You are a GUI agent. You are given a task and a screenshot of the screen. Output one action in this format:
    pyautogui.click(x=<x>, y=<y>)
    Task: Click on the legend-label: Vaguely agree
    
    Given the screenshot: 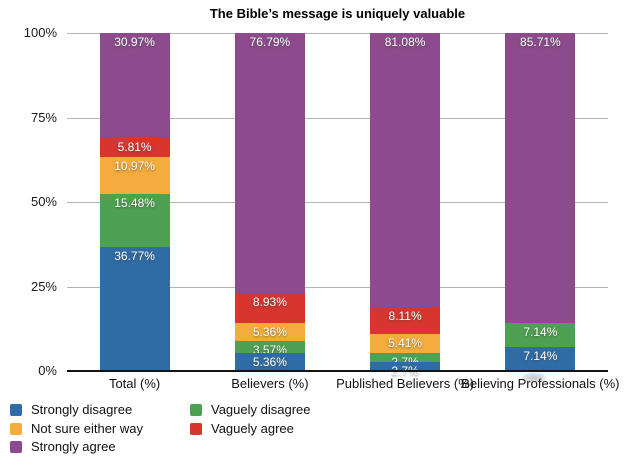 What is the action you would take?
    pyautogui.click(x=252, y=428)
    